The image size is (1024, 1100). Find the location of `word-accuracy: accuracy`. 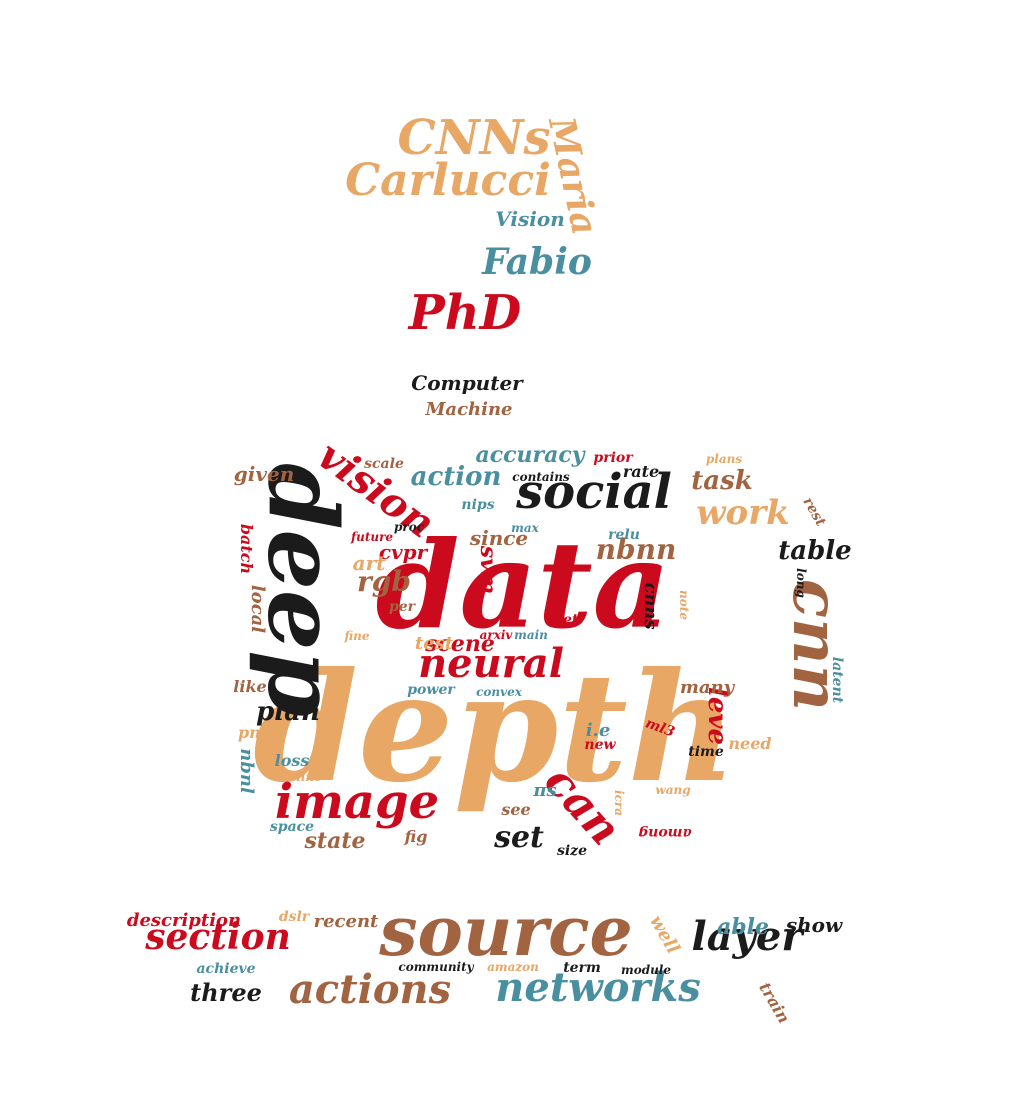

word-accuracy: accuracy is located at coordinates (530, 455).